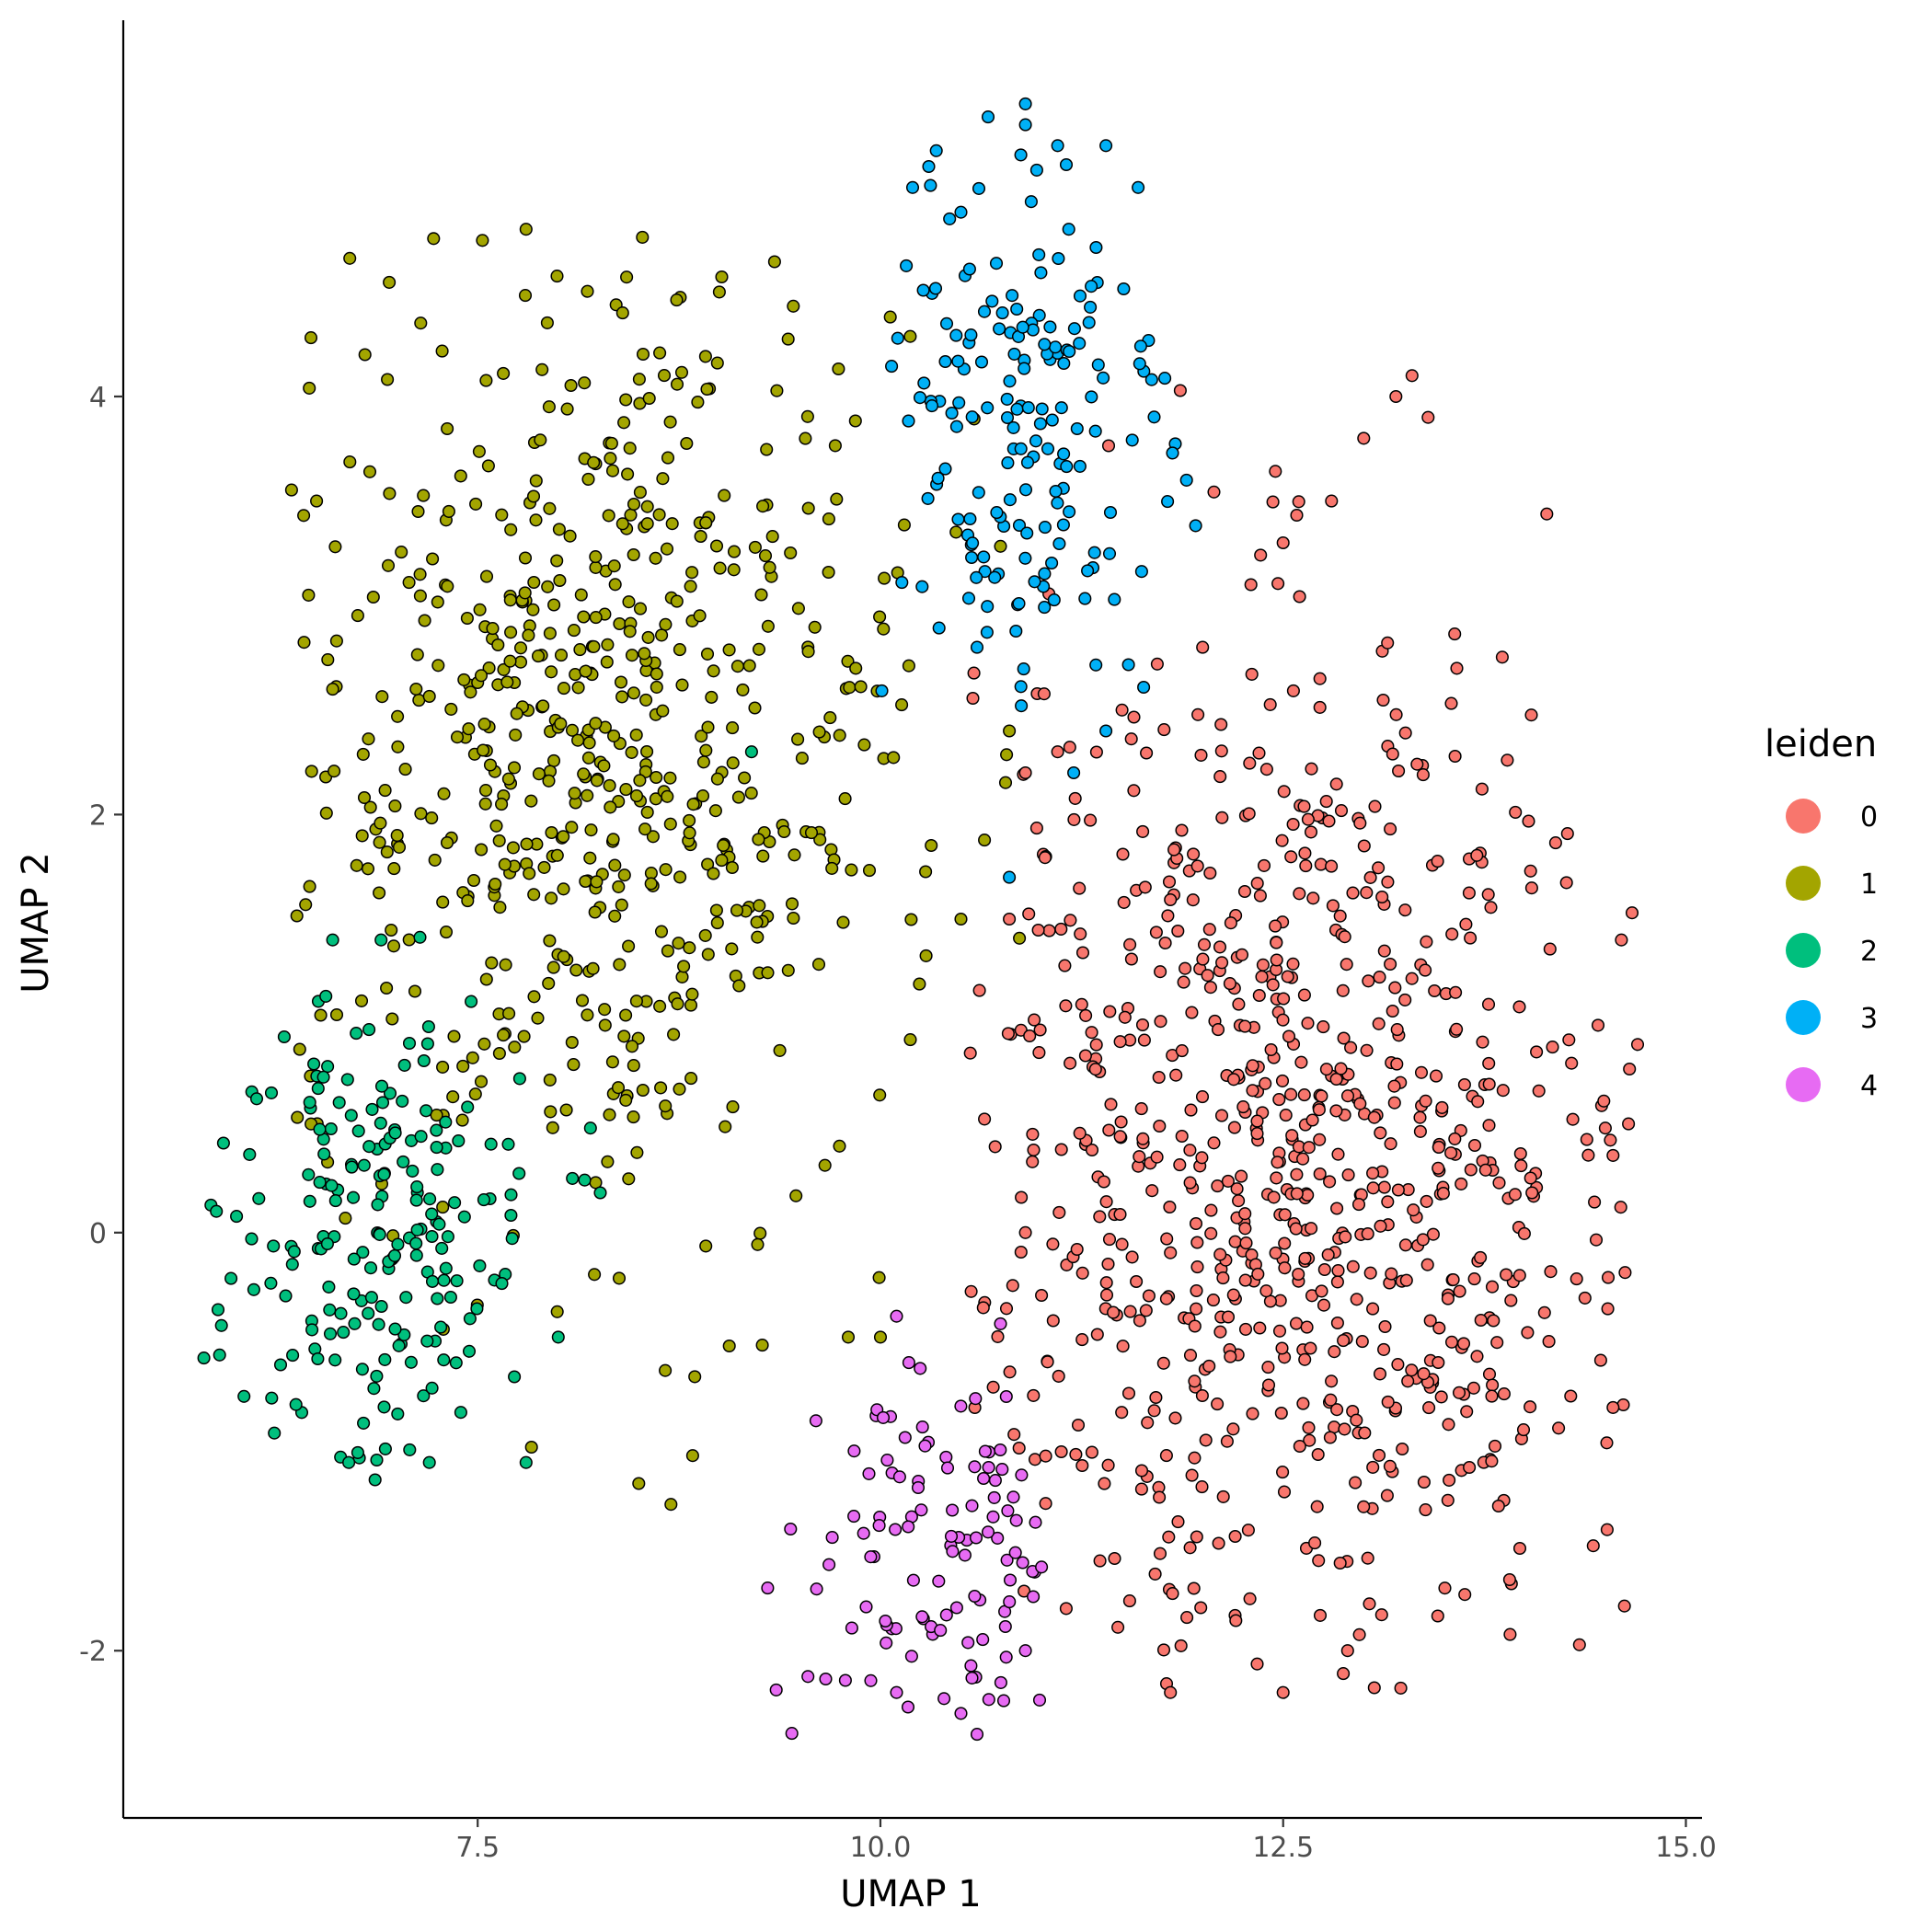  Describe the element at coordinates (477, 1848) in the screenshot. I see `x-tick-label: 7.5` at that location.